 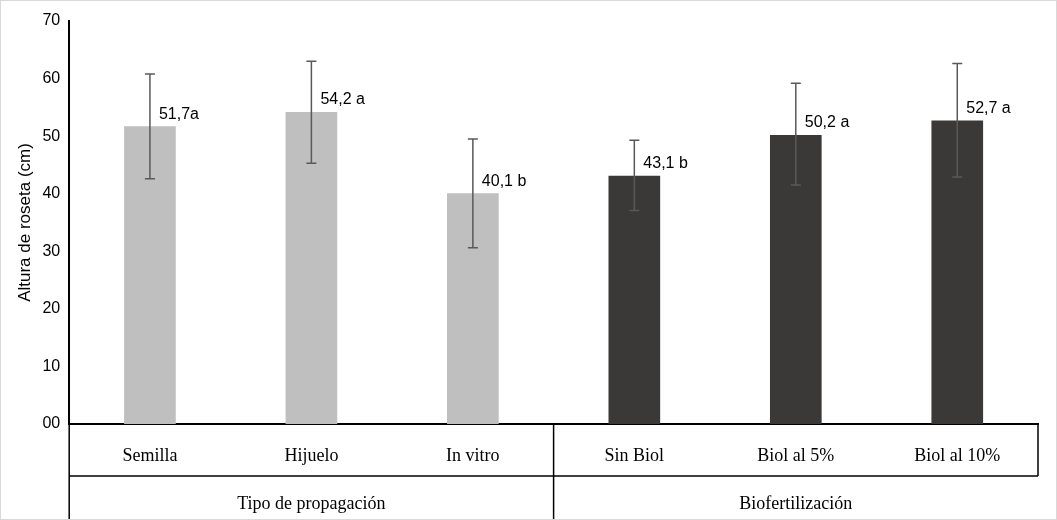 I want to click on y-tick-label: 60, so click(x=51, y=77).